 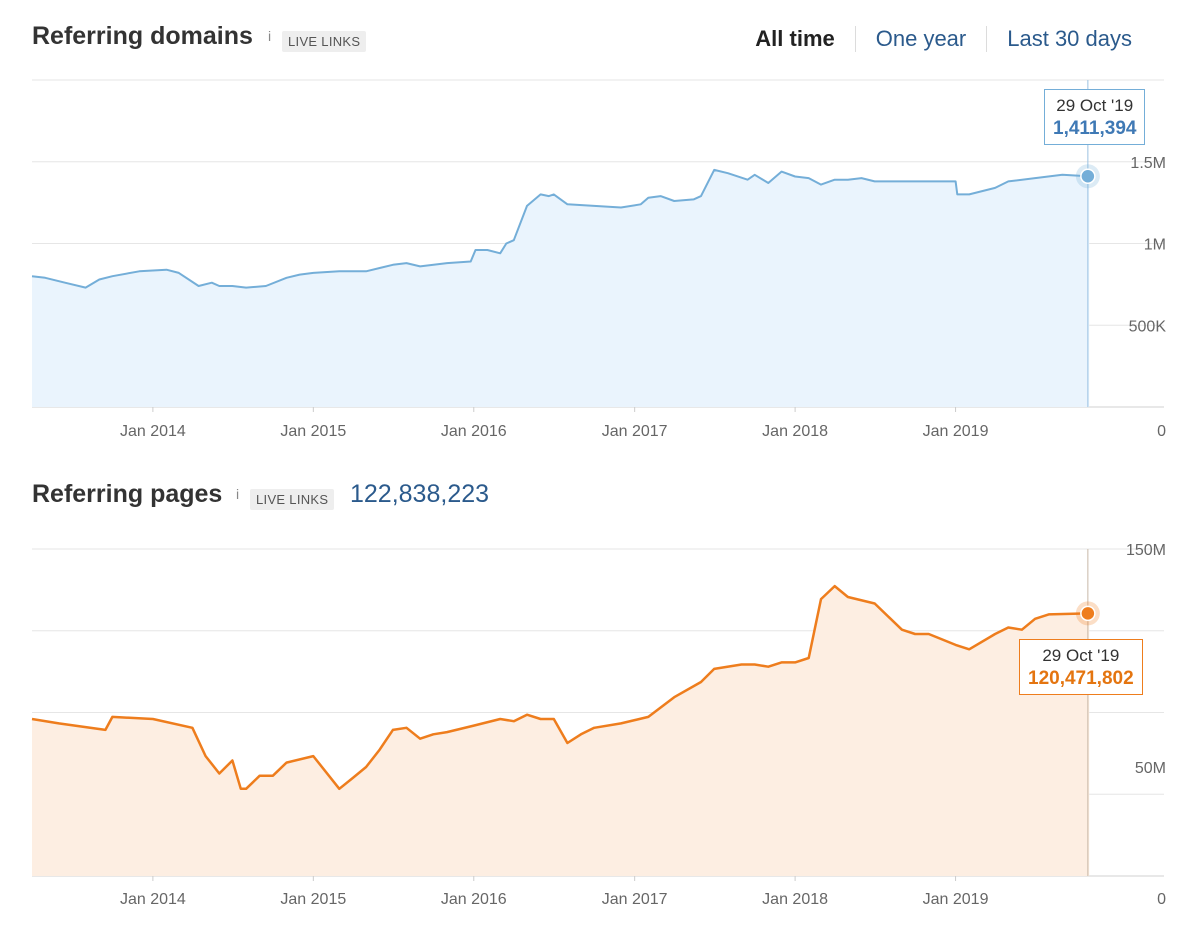 I want to click on range-one-year: One year, so click(x=921, y=38).